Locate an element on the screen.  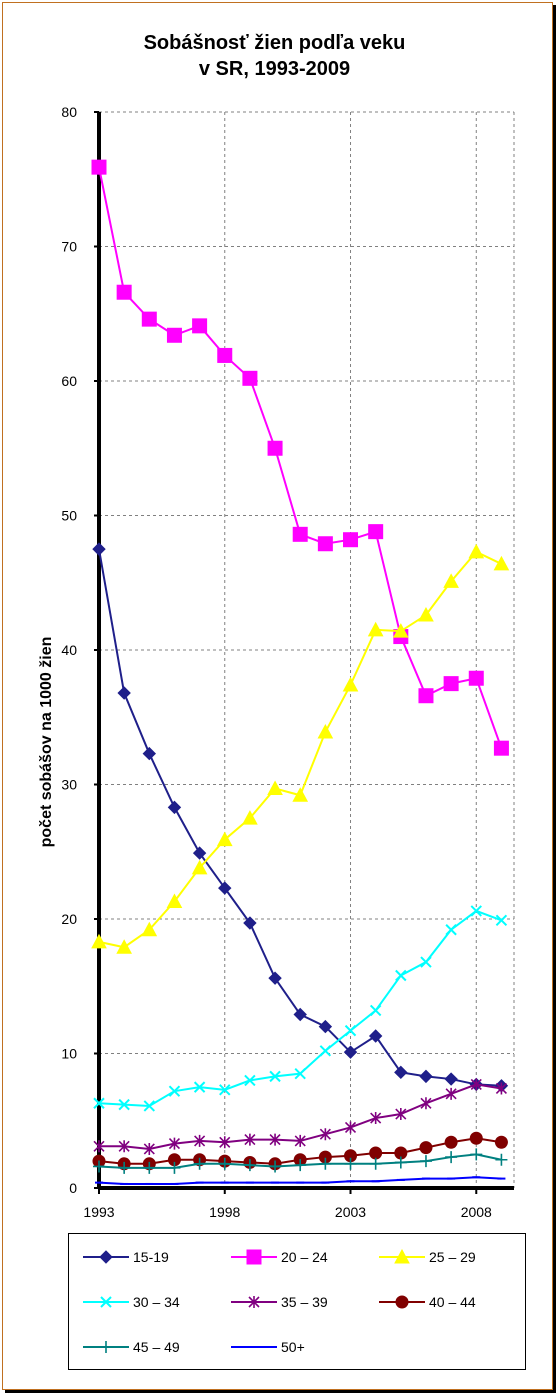
y-tick-label: 0 is located at coordinates (73, 1188).